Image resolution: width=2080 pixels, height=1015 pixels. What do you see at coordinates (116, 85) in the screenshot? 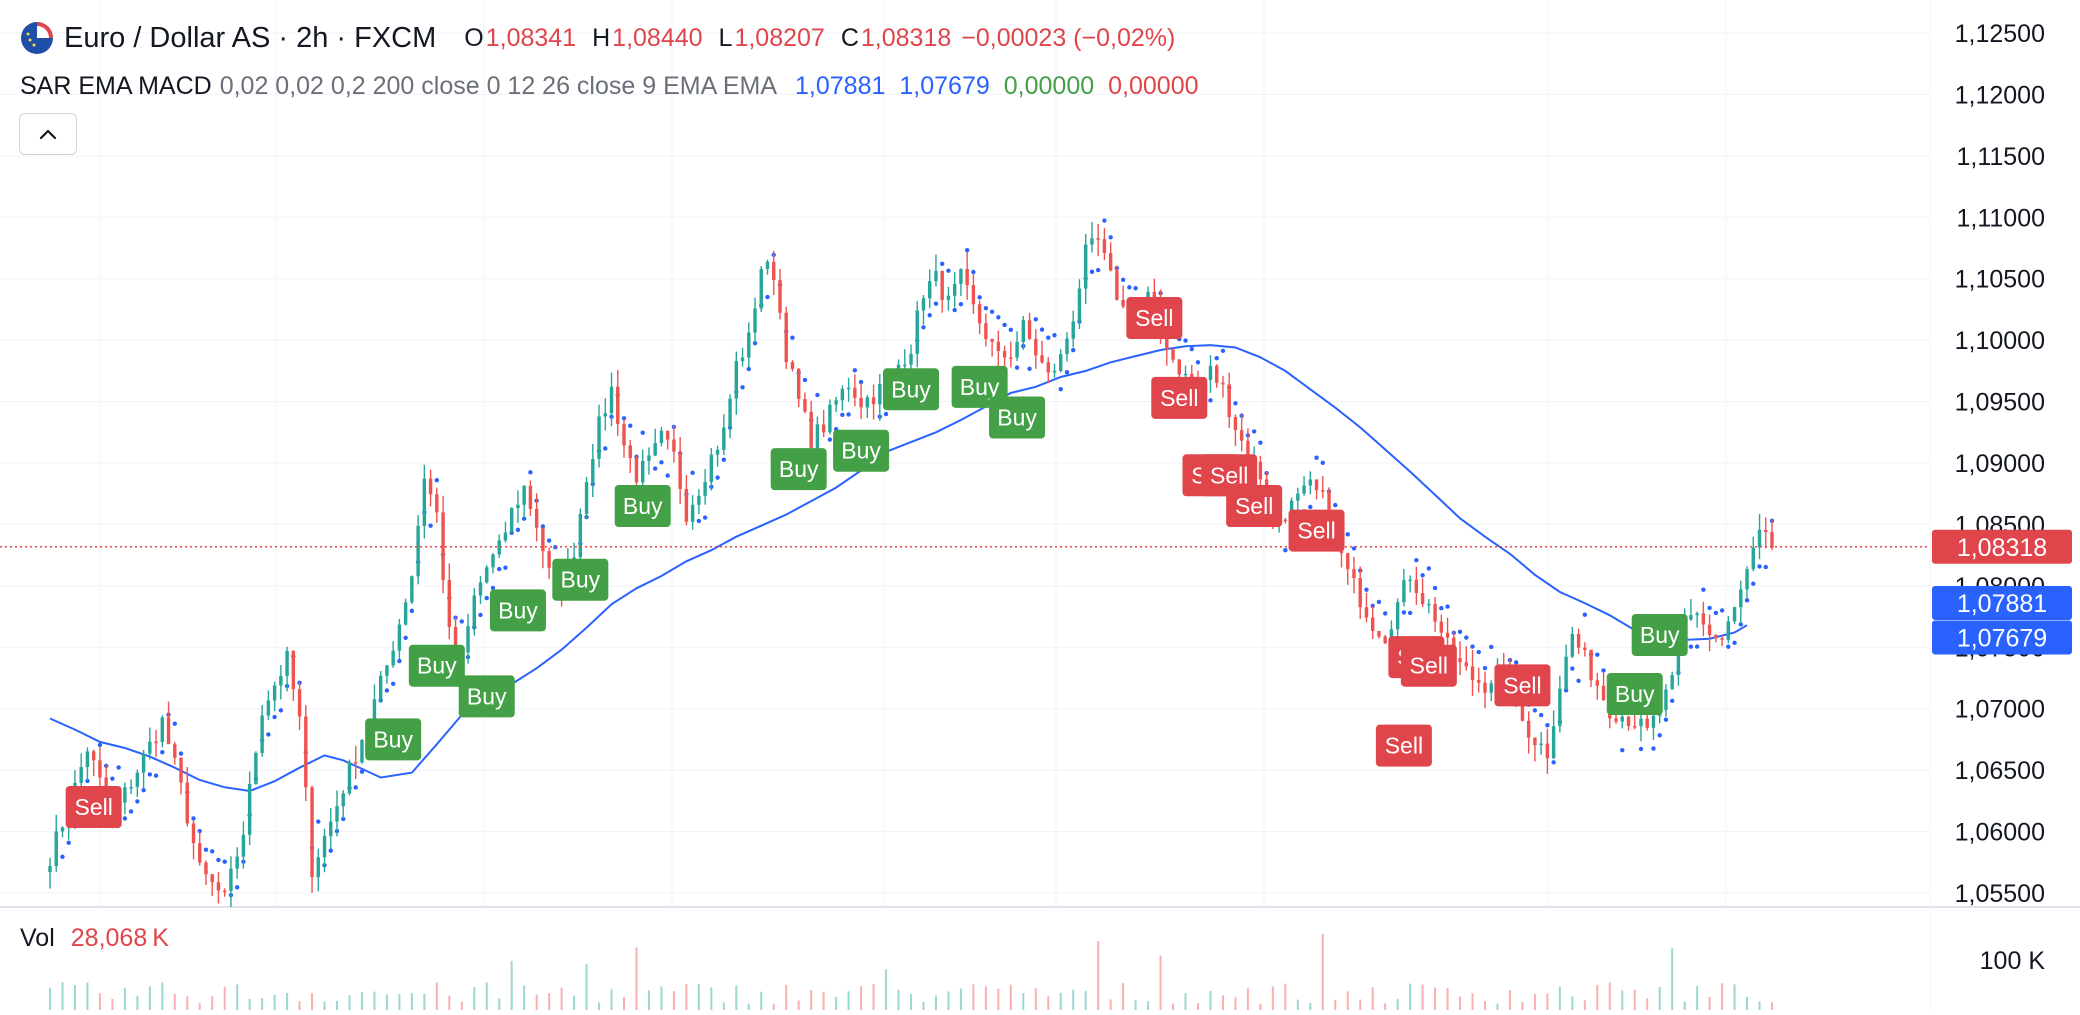
I see `indicator-name: SAR EMA MACD` at bounding box center [116, 85].